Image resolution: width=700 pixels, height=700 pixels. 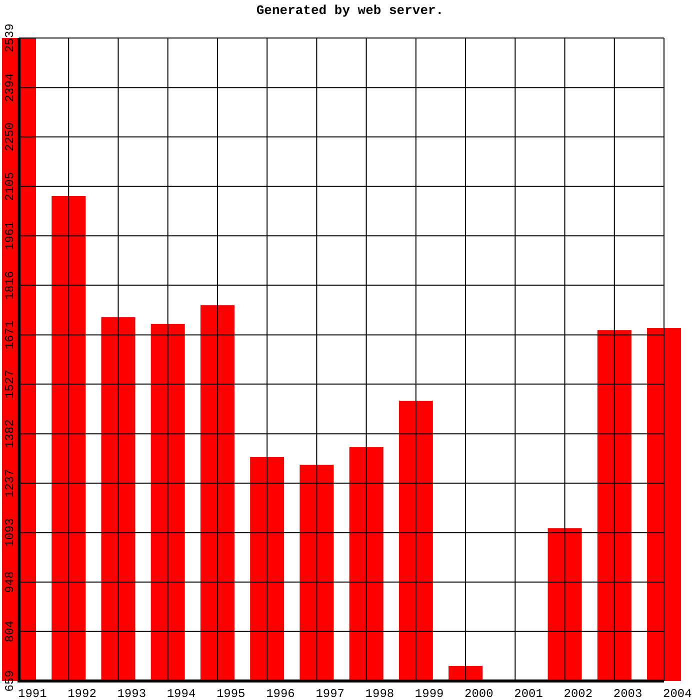 I want to click on y-tick-label: 659, so click(x=10, y=681).